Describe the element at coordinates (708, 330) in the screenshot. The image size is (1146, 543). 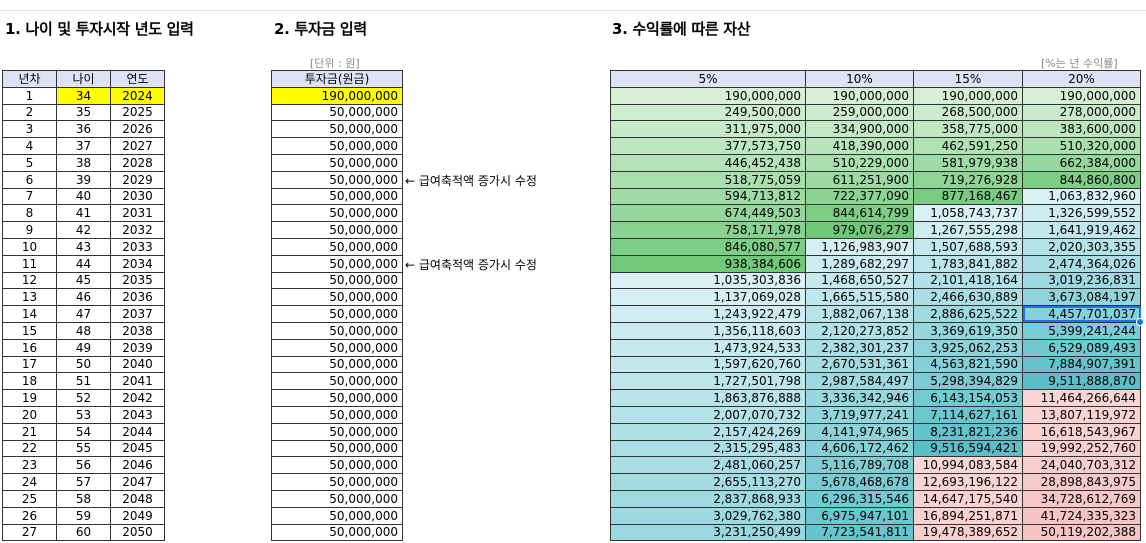
I see `asset-cell: 1,356,118,603` at that location.